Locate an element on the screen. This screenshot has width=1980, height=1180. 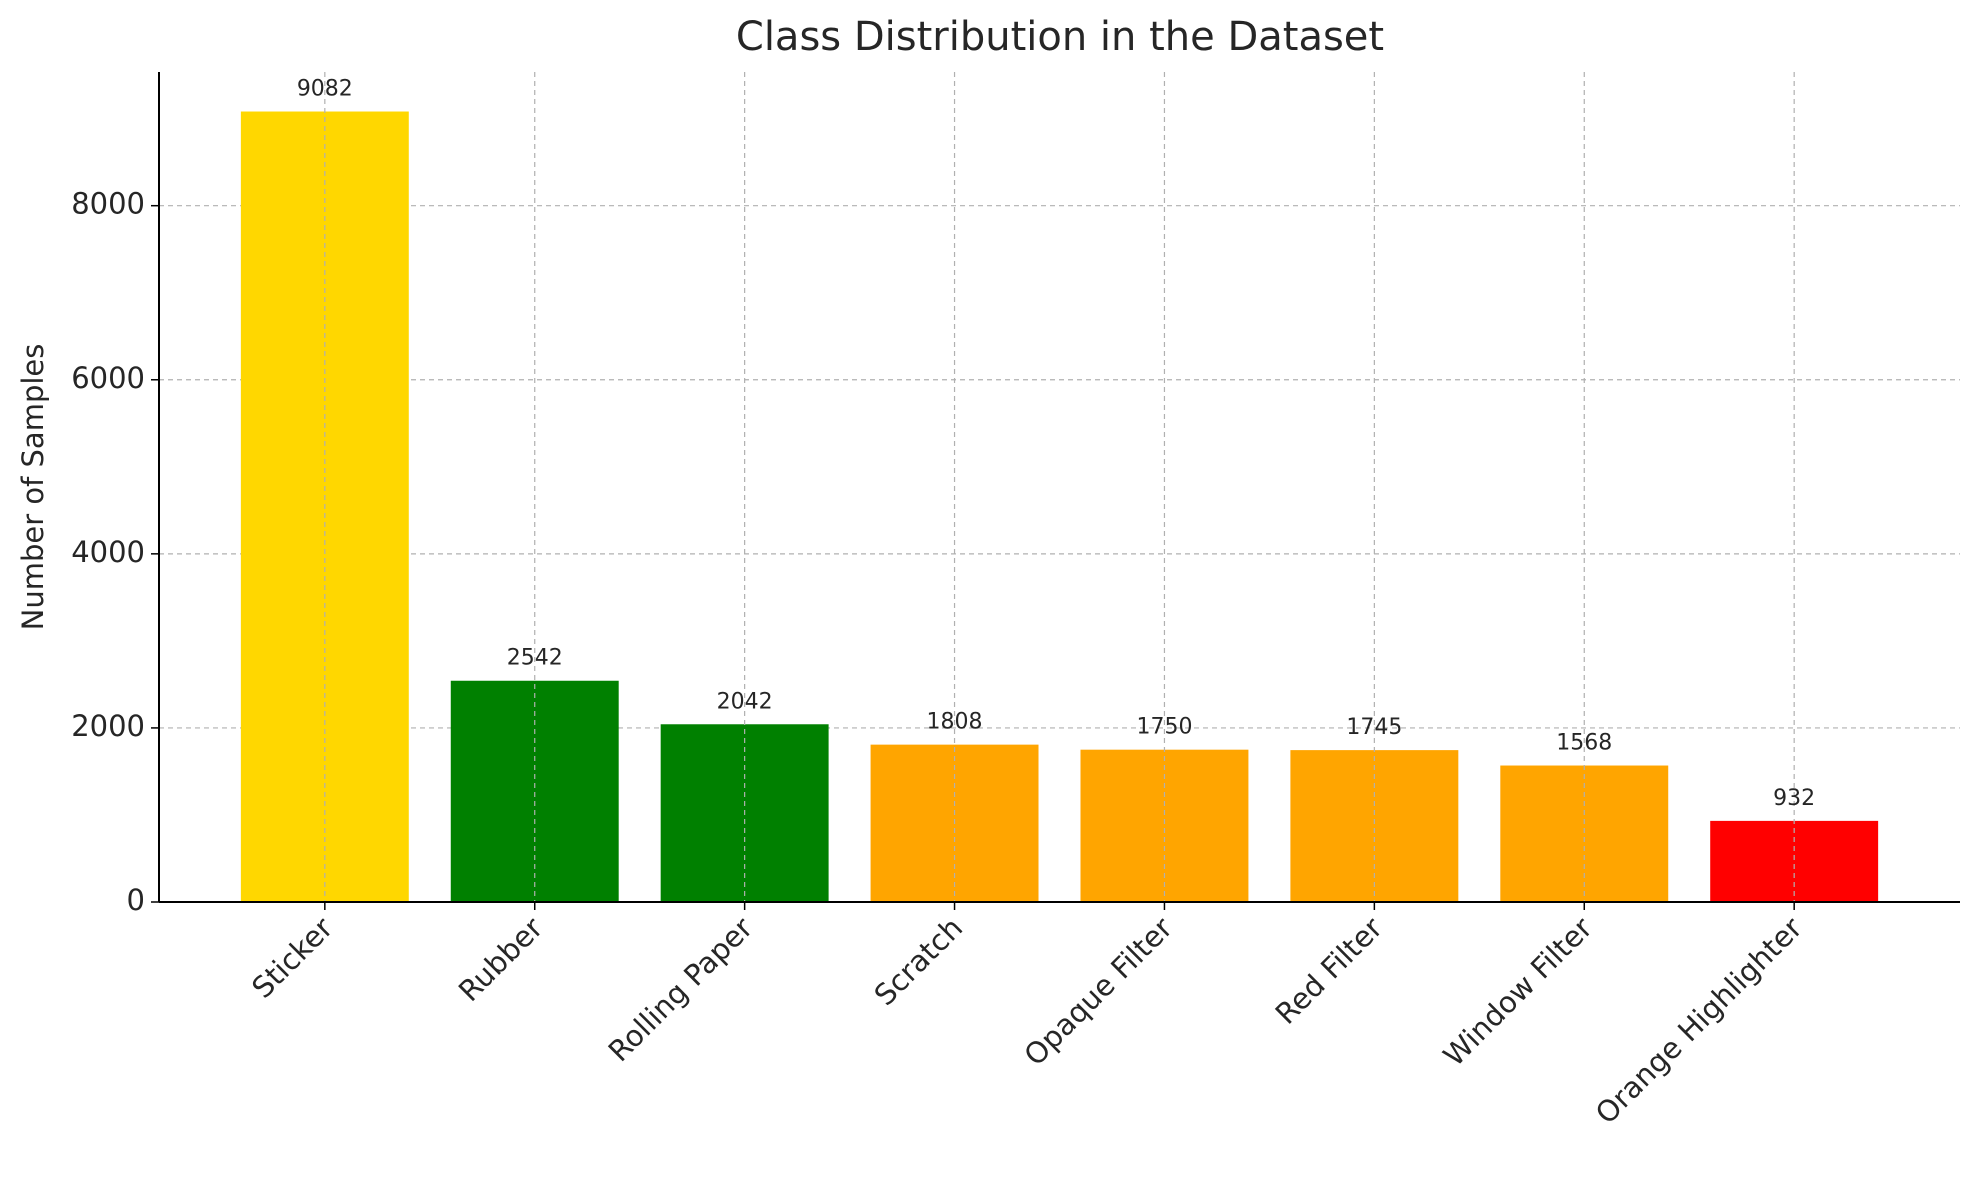
value-label: 1568 is located at coordinates (1584, 743).